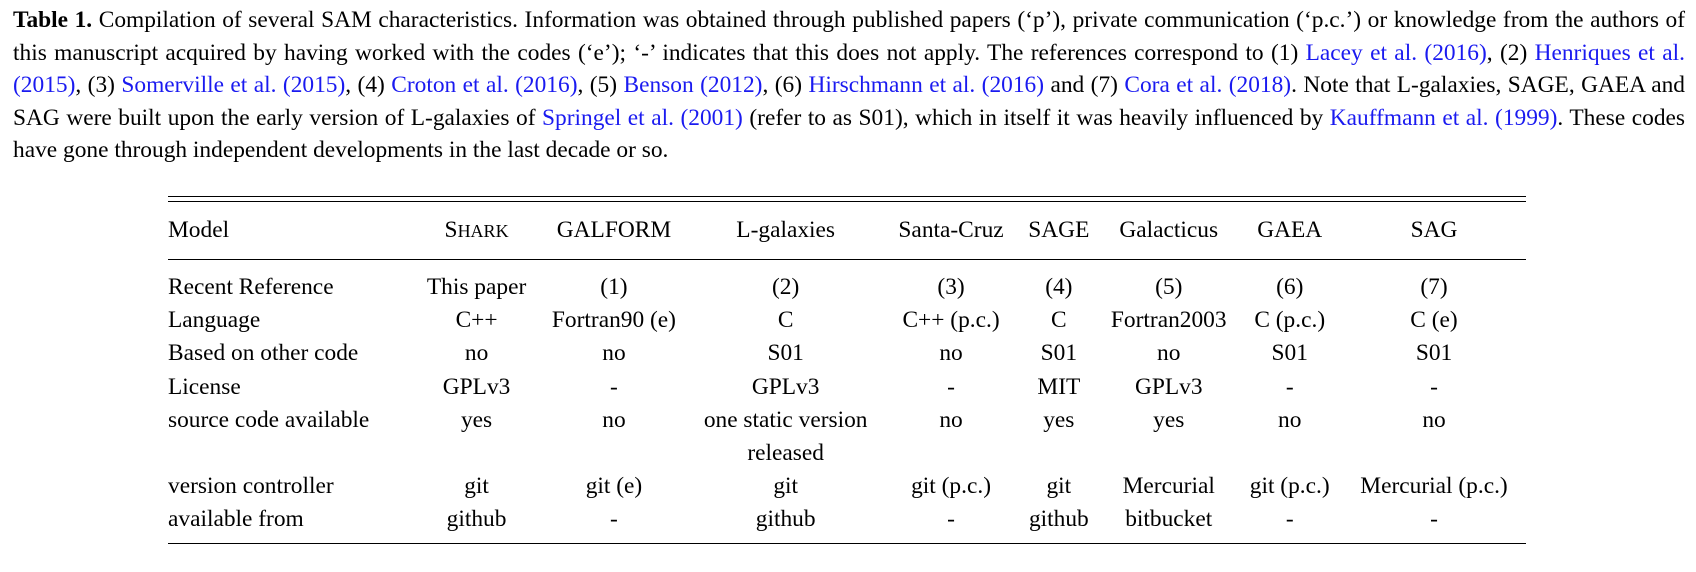 The image size is (1696, 572). What do you see at coordinates (263, 353) in the screenshot?
I see `row-label: Based on other code` at bounding box center [263, 353].